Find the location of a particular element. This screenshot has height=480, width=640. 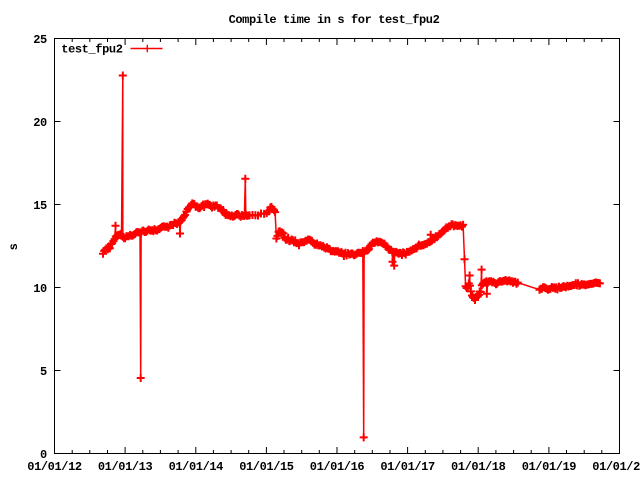

svg-text: 01/01/16 is located at coordinates (337, 467).